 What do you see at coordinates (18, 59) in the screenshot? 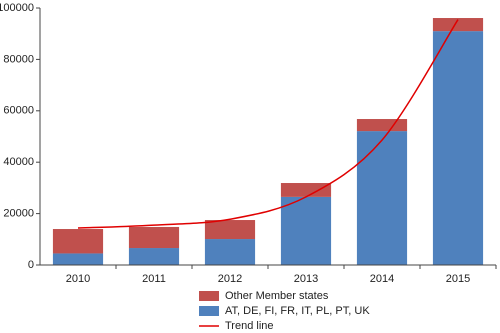
I see `y-tick-label: 80000` at bounding box center [18, 59].